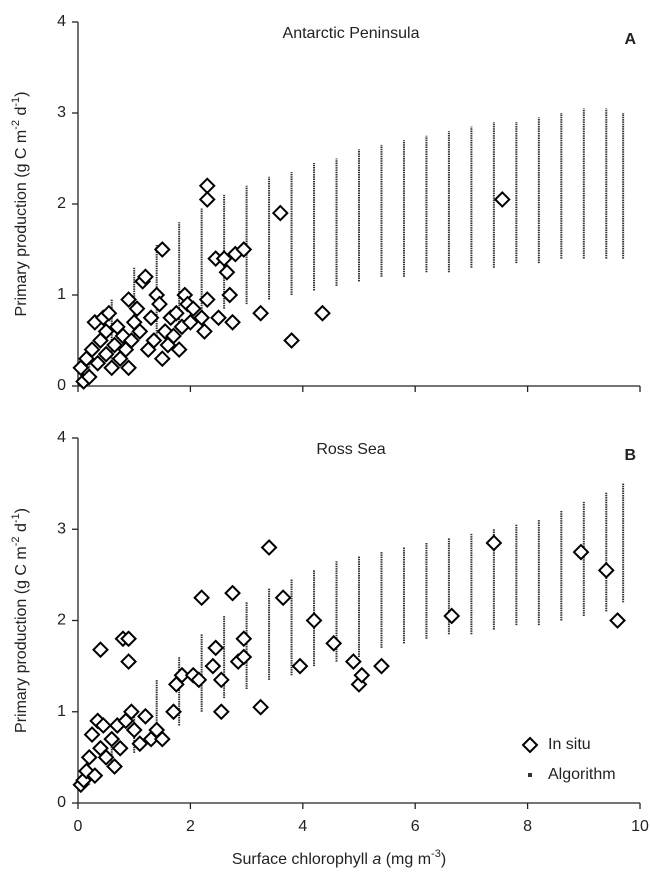  I want to click on axis-label: Surface chlorophyll a (mg m-3), so click(339, 858).